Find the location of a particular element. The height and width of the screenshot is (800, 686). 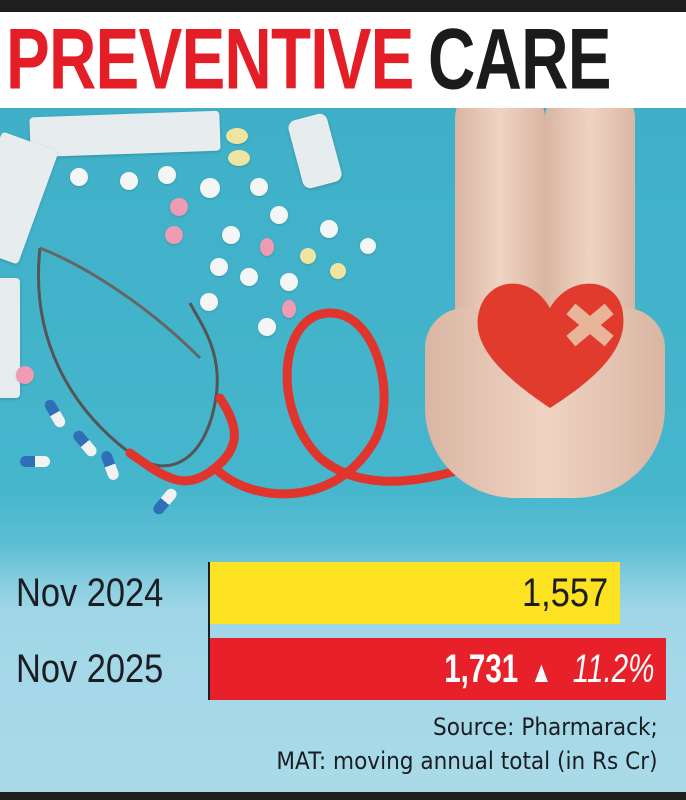

bottom-border is located at coordinates (343, 796).